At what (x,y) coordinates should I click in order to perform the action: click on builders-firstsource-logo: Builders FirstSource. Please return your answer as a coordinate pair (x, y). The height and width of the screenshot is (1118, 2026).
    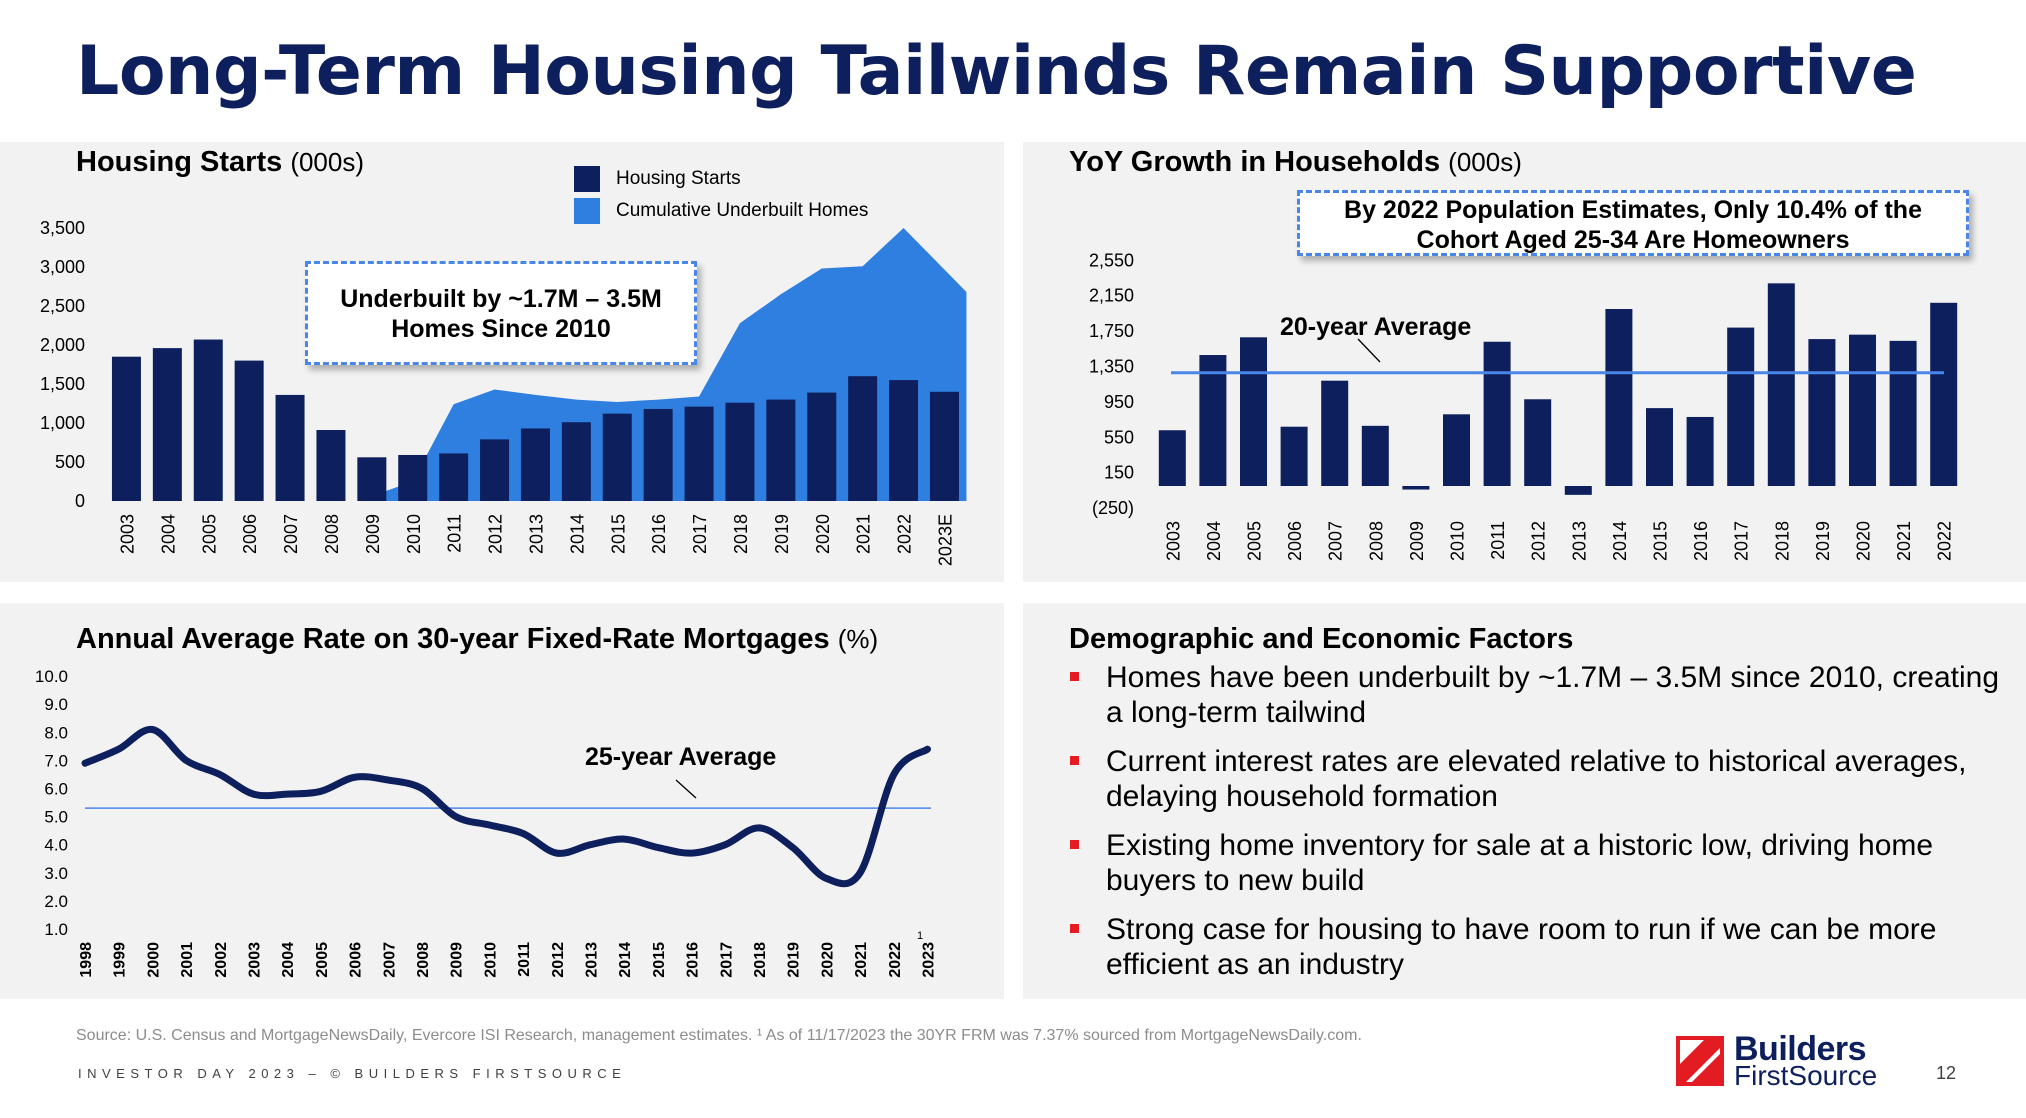
    Looking at the image, I should click on (1776, 1060).